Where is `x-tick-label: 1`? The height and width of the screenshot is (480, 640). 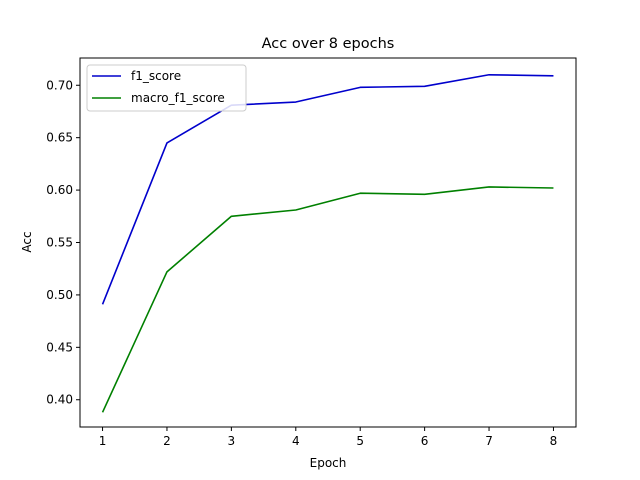
x-tick-label: 1 is located at coordinates (103, 441).